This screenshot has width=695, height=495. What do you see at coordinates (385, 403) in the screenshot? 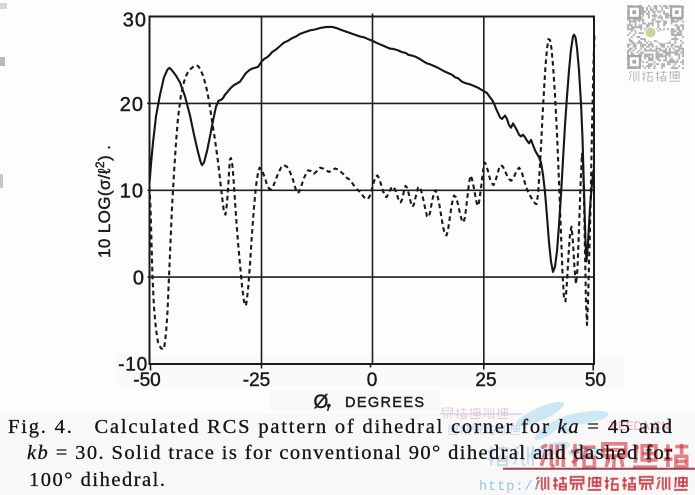
I see `svg-text: DEGREES` at bounding box center [385, 403].